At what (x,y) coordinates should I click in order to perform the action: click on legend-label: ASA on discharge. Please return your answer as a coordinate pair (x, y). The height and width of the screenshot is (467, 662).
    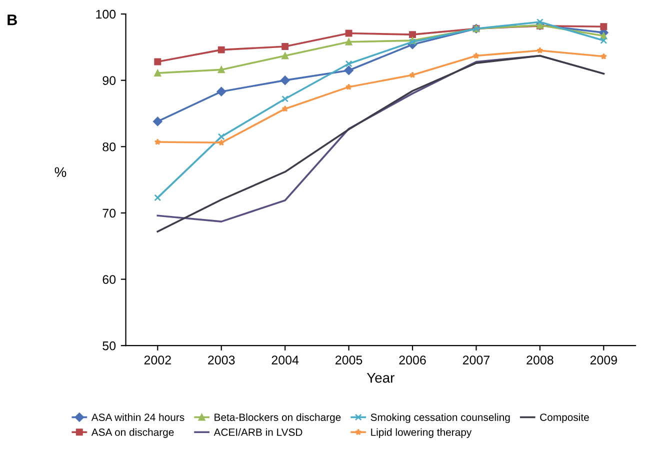
    Looking at the image, I should click on (132, 433).